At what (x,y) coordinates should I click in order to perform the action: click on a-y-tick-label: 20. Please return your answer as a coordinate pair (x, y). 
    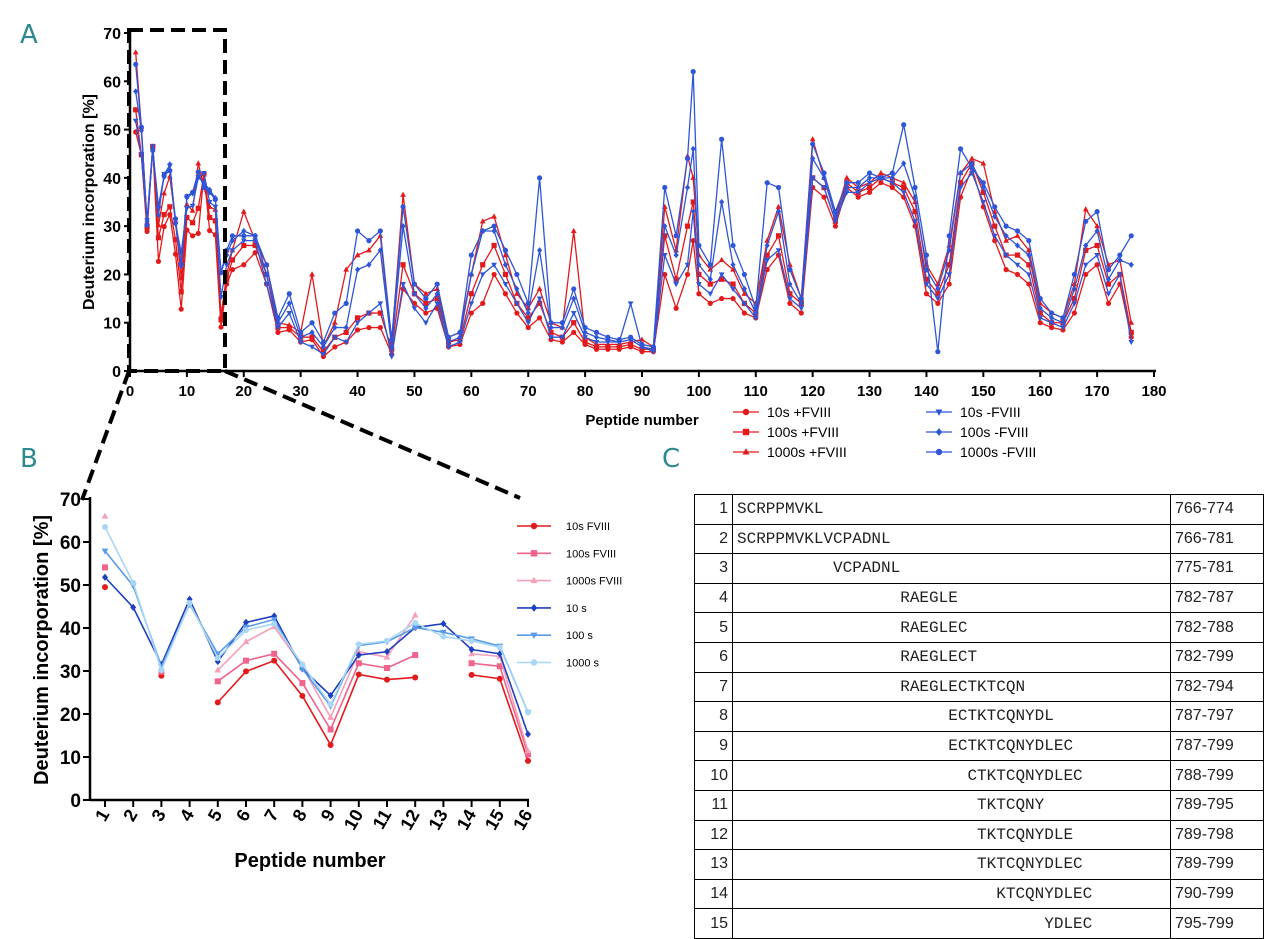
    Looking at the image, I should click on (112, 275).